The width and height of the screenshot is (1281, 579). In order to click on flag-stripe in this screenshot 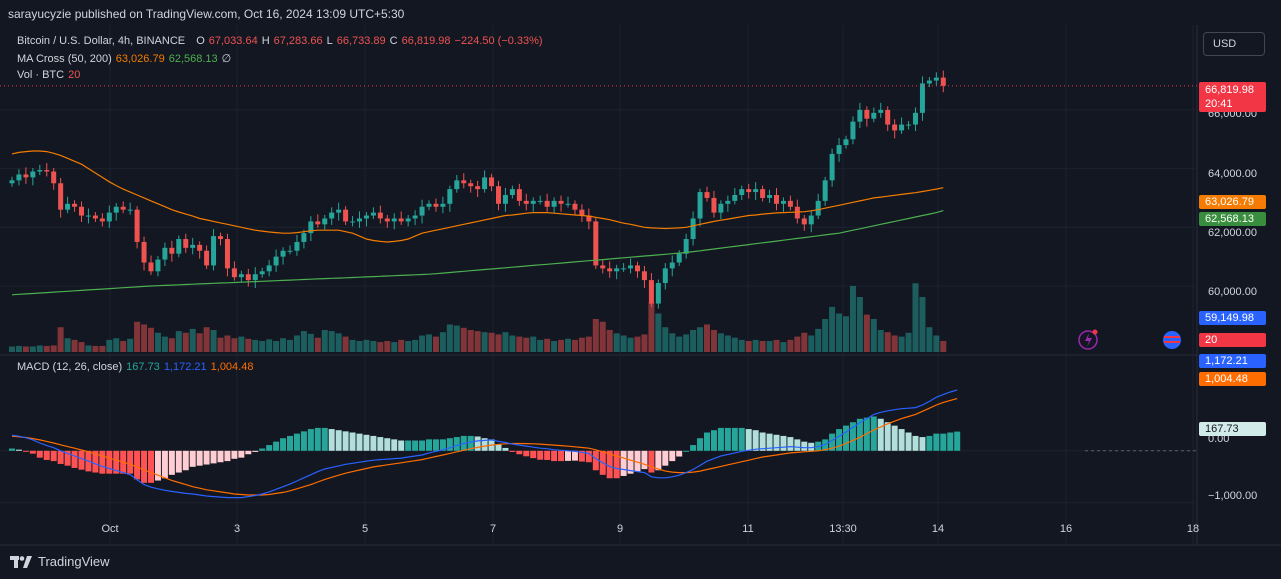, I will do `click(1172, 342)`.